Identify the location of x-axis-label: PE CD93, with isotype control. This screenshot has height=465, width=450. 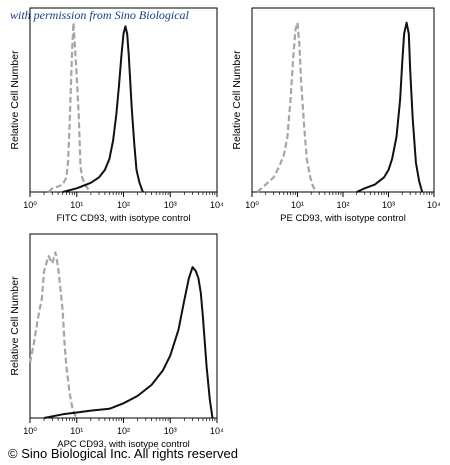
(343, 218).